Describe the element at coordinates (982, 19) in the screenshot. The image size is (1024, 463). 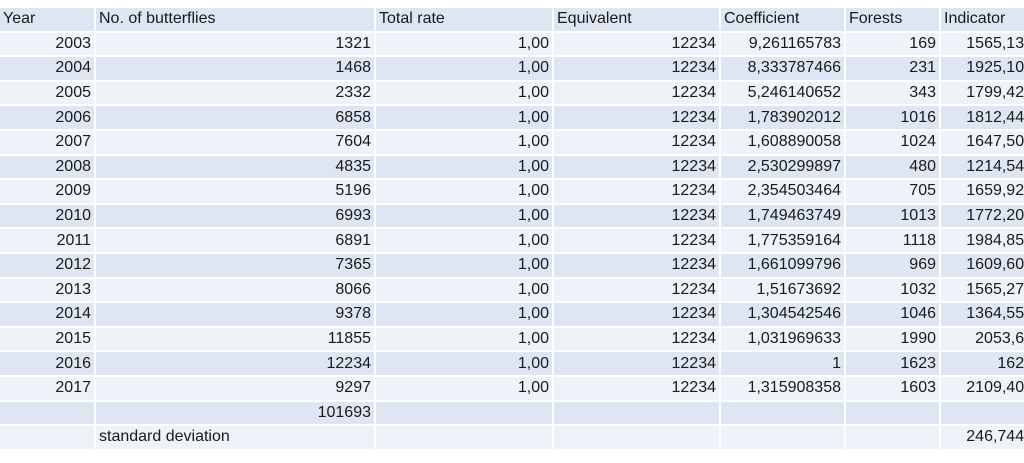
I see `header-cell-indicator: Indicator` at that location.